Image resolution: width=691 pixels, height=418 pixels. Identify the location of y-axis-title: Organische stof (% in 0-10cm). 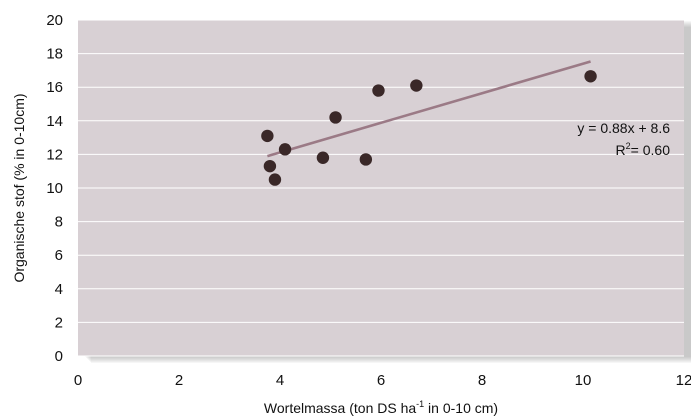
(19, 187).